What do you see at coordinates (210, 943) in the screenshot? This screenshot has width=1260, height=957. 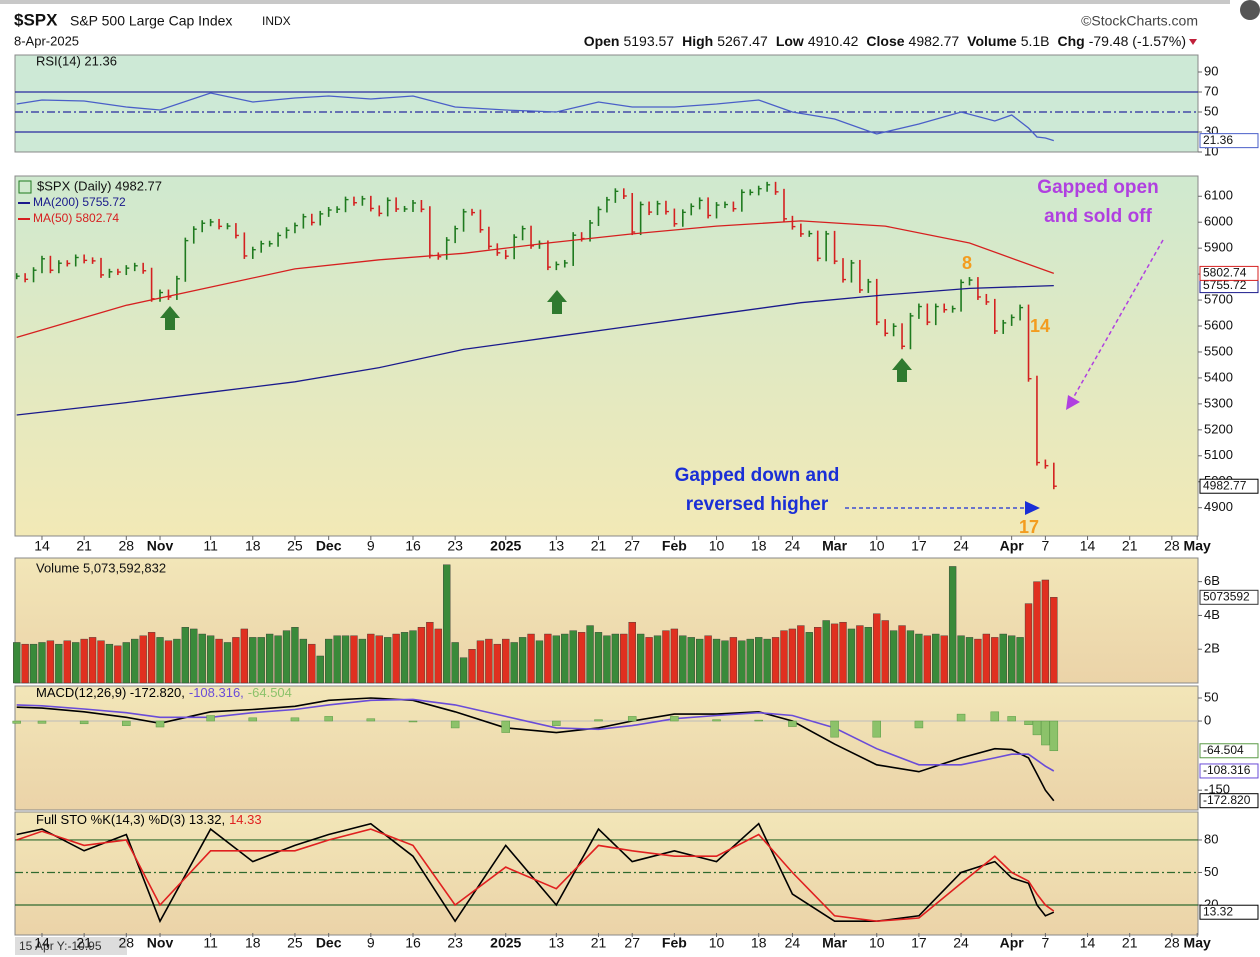 I see `x-tick-label: 11` at bounding box center [210, 943].